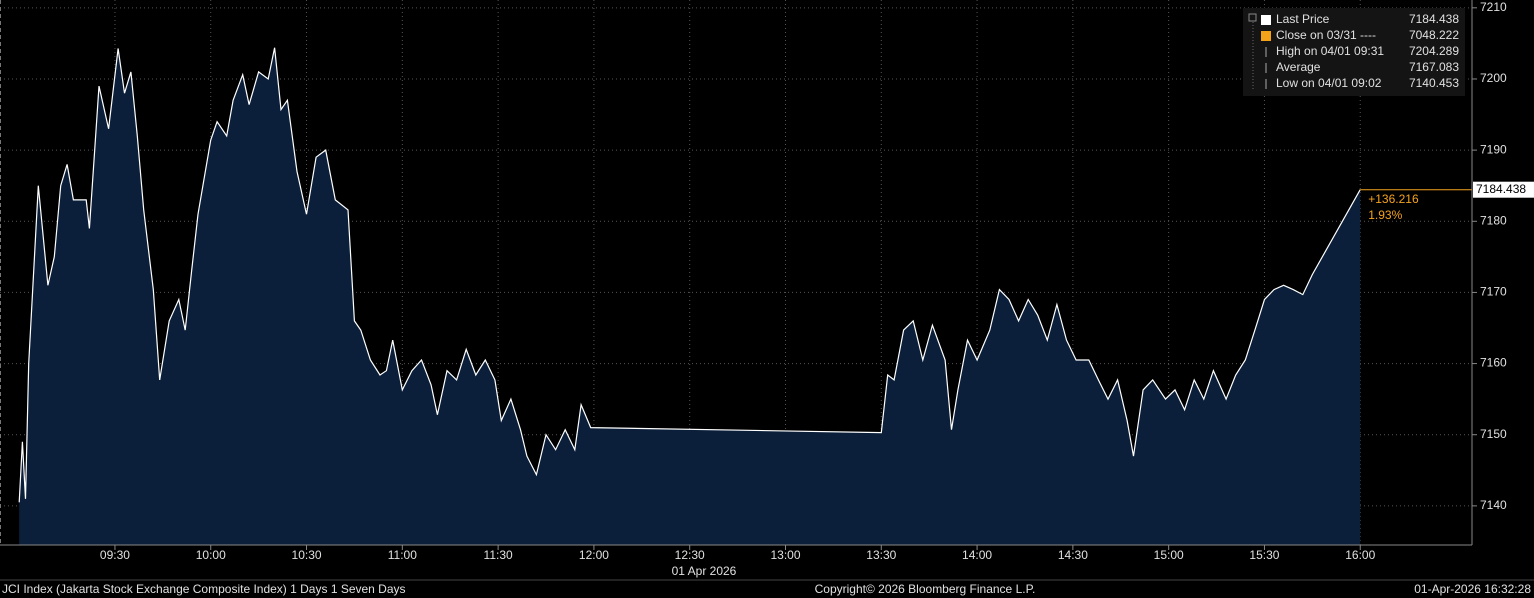 This screenshot has height=598, width=1534. I want to click on x-tick-label: 14:30, so click(1073, 555).